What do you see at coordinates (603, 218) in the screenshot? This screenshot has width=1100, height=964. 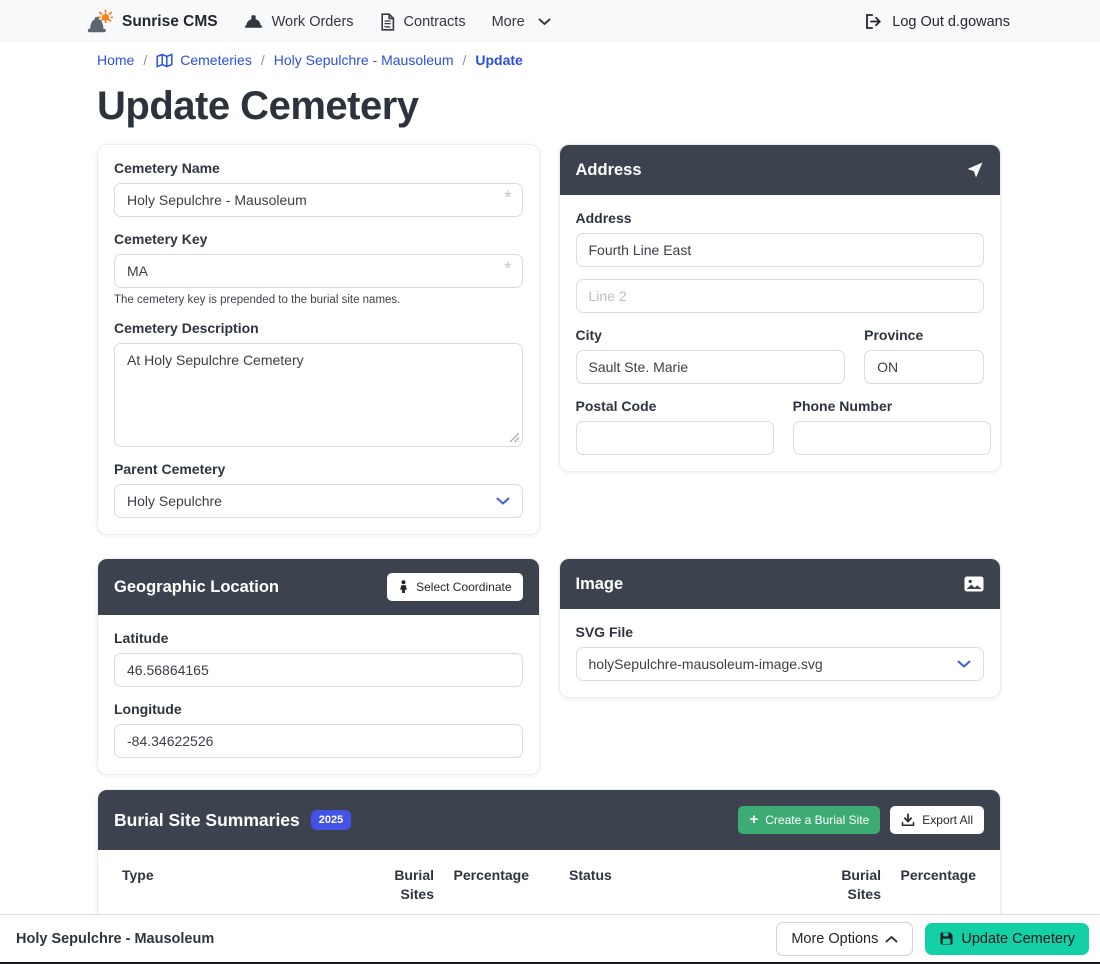 I see `address-label: Address` at bounding box center [603, 218].